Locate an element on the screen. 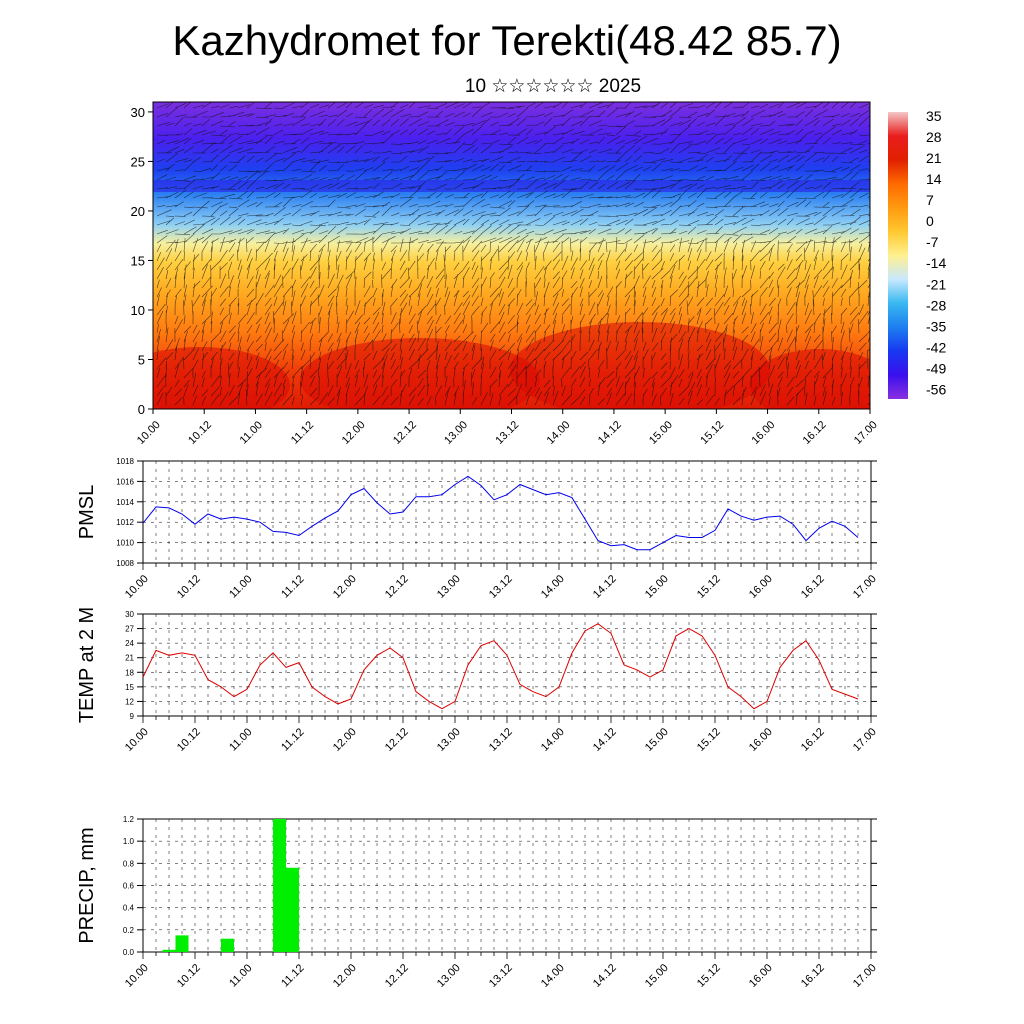  colorbar-label: -7 is located at coordinates (932, 242).